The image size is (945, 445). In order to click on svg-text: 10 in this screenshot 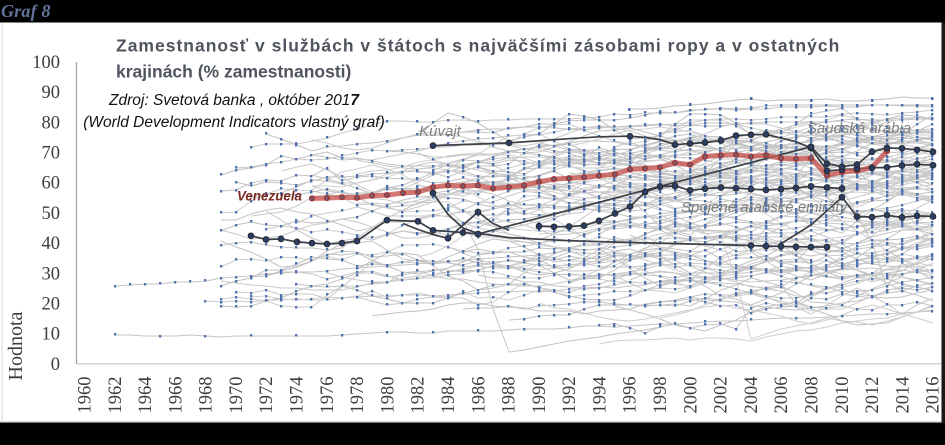, I will do `click(51, 335)`.